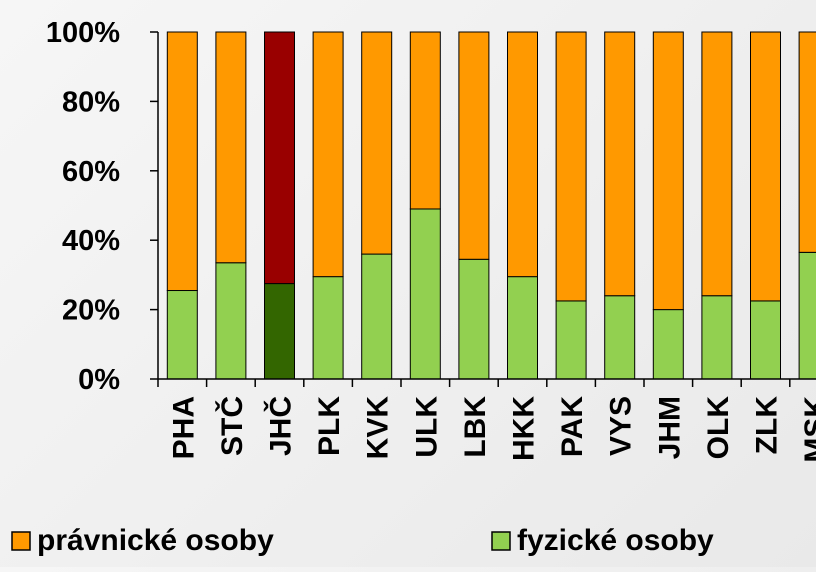 The height and width of the screenshot is (572, 816). What do you see at coordinates (621, 426) in the screenshot?
I see `x-tick-label-vys: VYS` at bounding box center [621, 426].